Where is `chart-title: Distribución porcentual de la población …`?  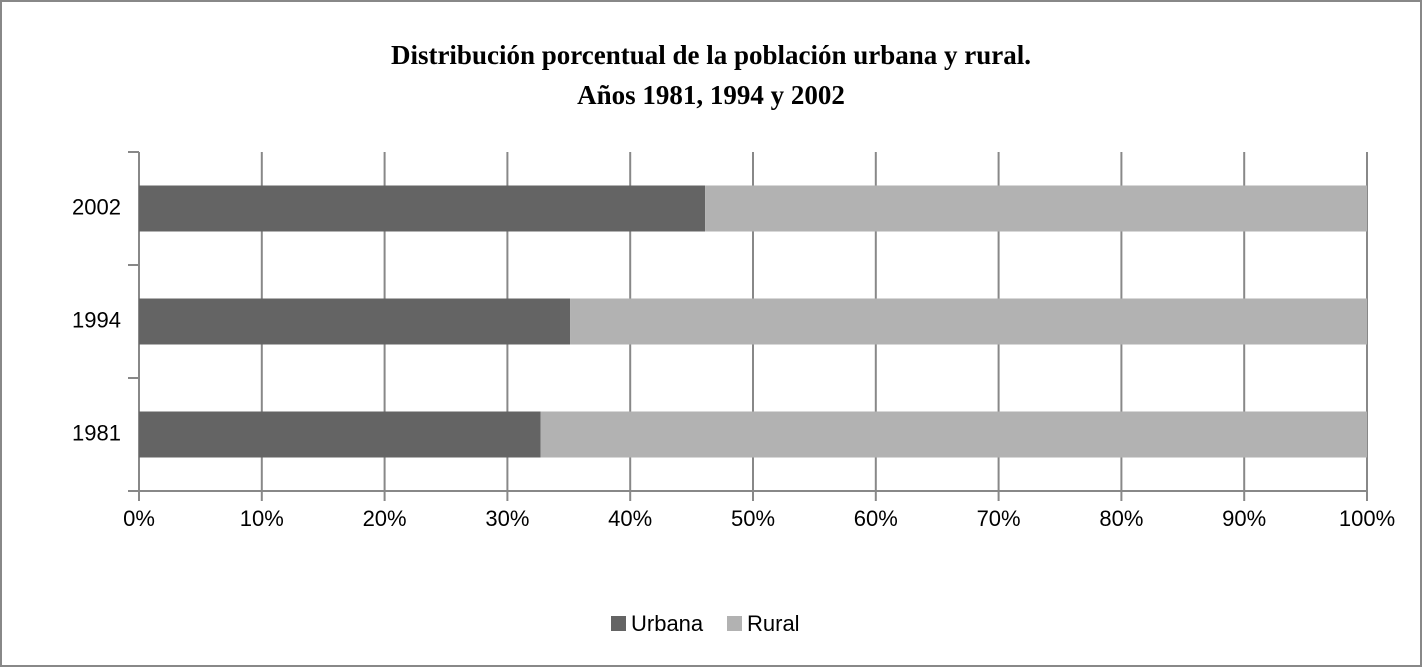 chart-title: Distribución porcentual de la población … is located at coordinates (711, 55).